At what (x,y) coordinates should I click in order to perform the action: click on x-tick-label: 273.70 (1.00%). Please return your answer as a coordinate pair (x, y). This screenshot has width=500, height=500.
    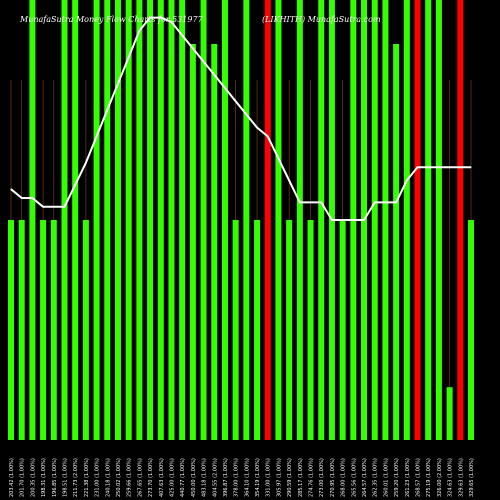
    Looking at the image, I should click on (151, 477).